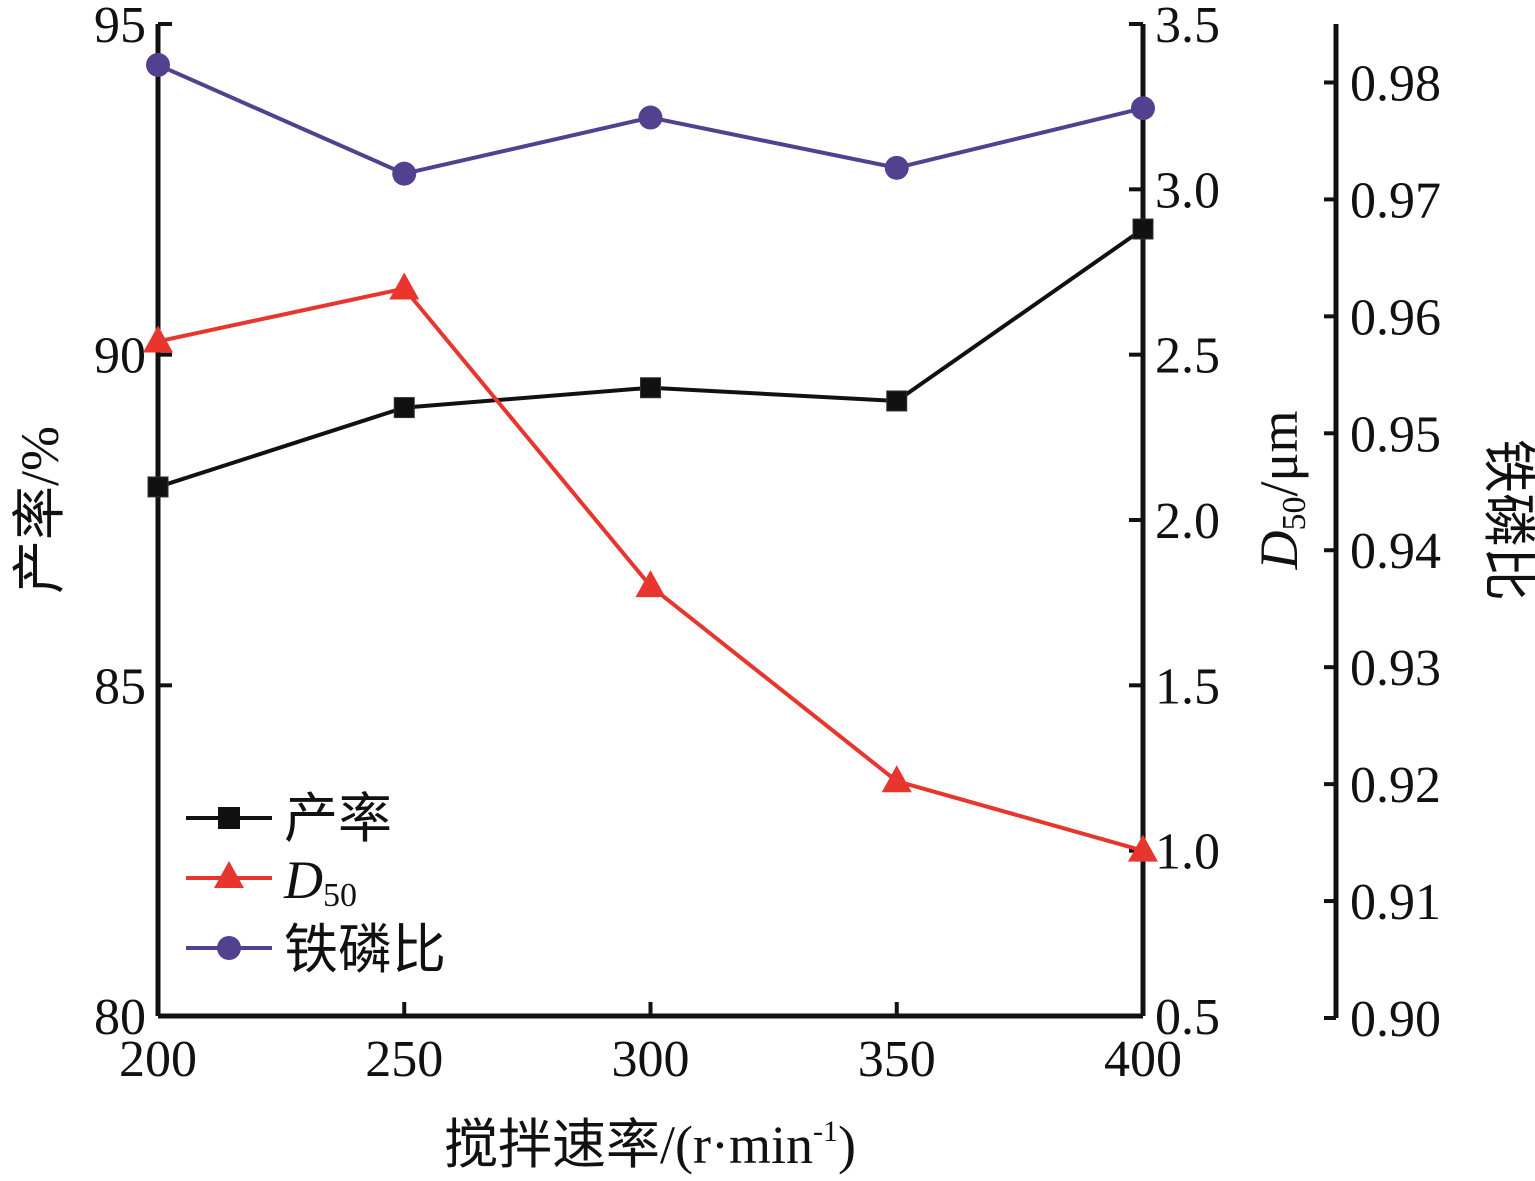  I want to click on series-line-yield, so click(651, 358).